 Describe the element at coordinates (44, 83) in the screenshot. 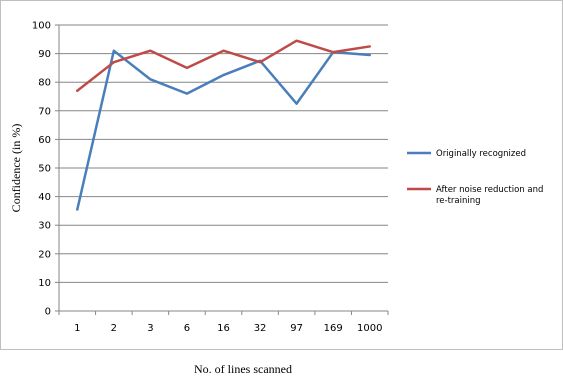

I see `y-tick-label: 80` at that location.